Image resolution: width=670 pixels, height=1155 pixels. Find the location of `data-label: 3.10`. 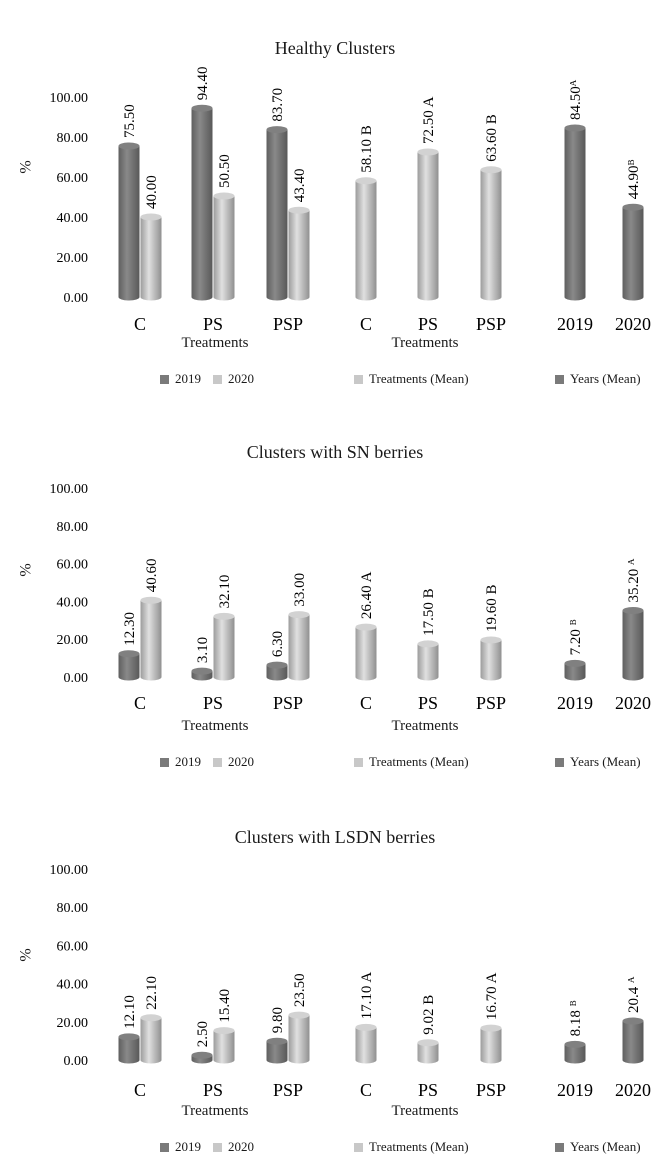

data-label: 3.10 is located at coordinates (203, 650).